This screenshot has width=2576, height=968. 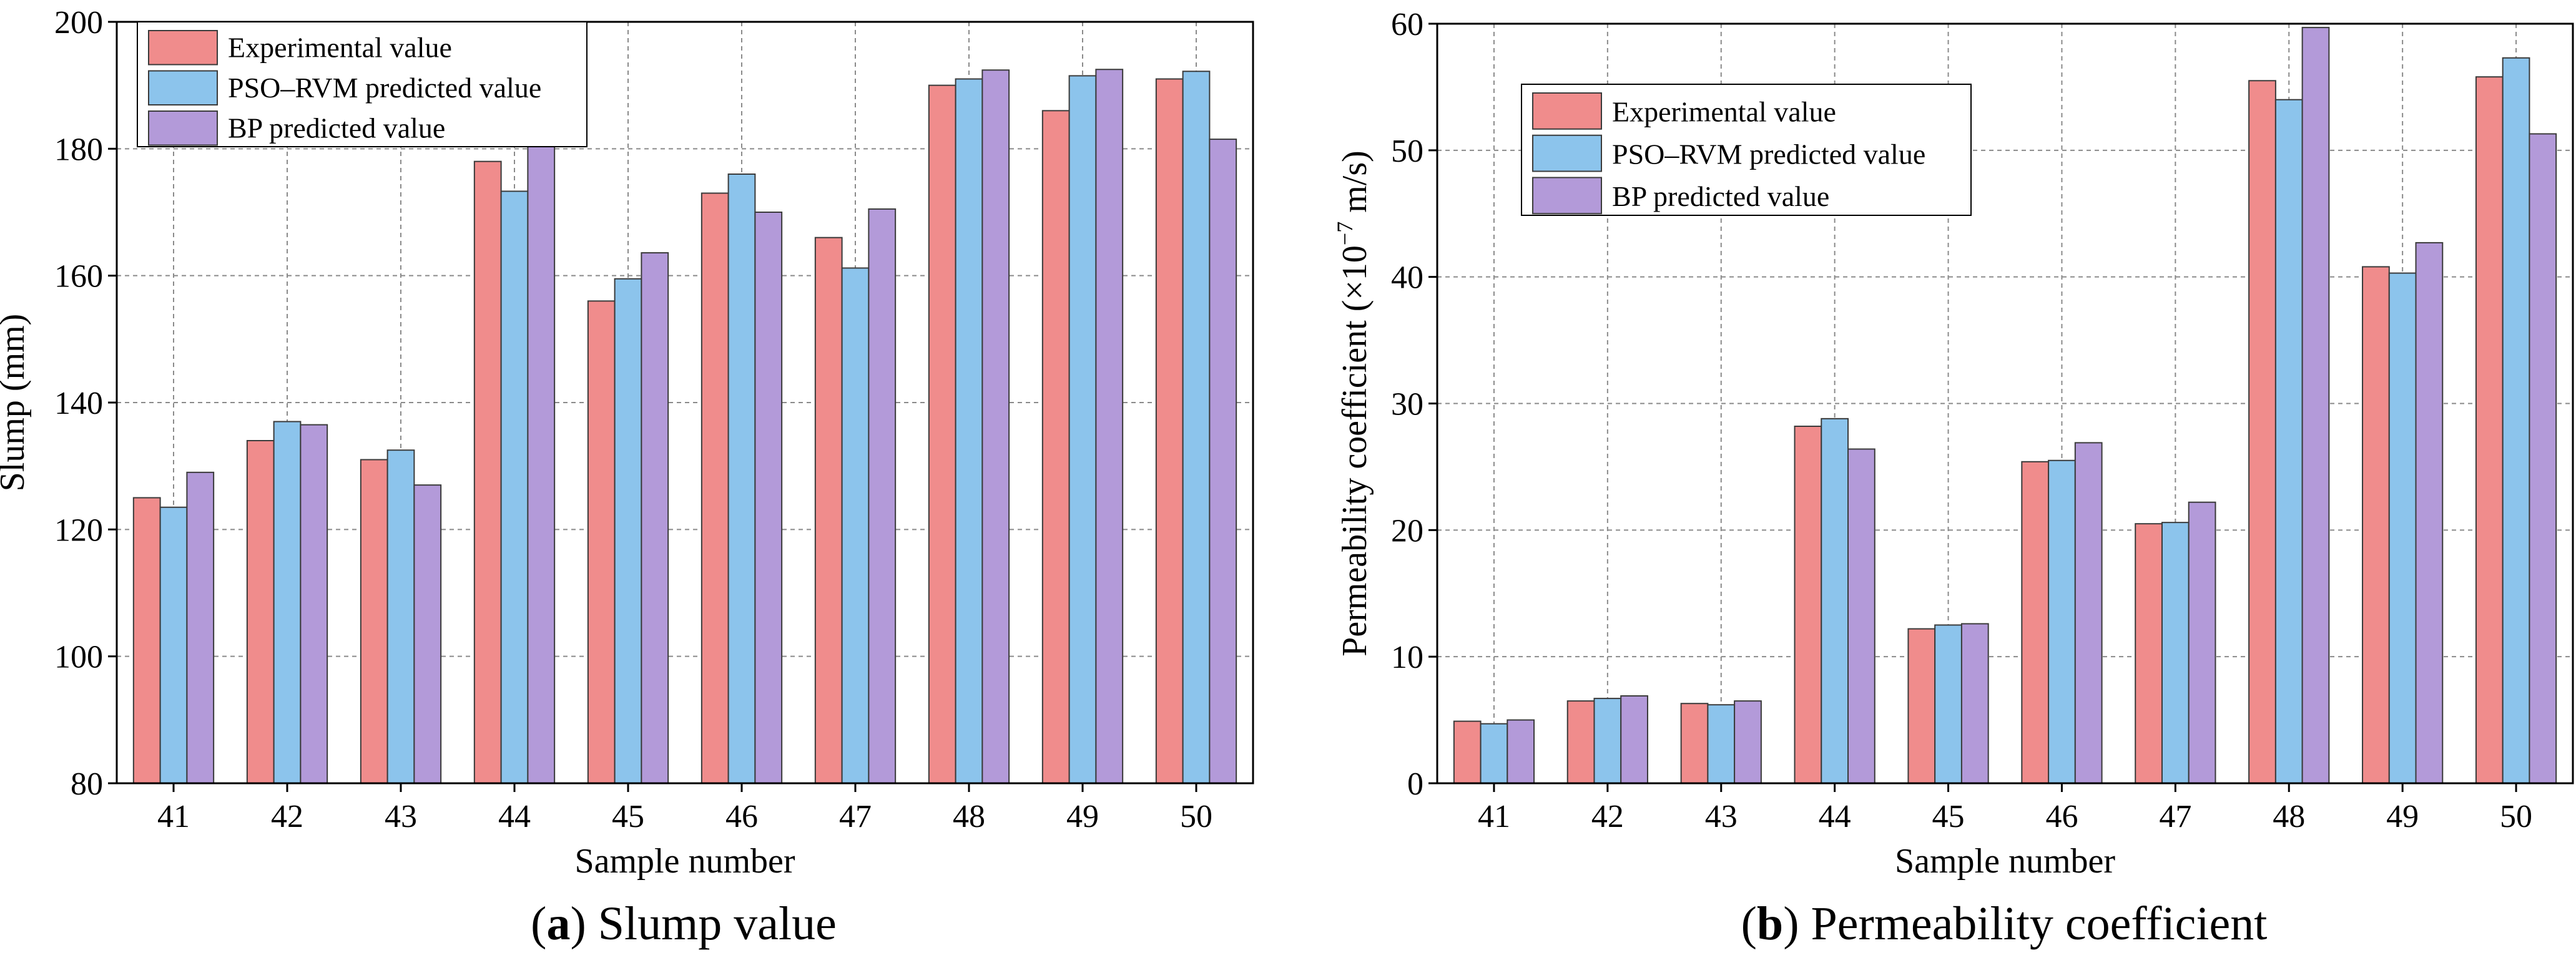 What do you see at coordinates (1770, 924) in the screenshot?
I see `caption-letter-b: b` at bounding box center [1770, 924].